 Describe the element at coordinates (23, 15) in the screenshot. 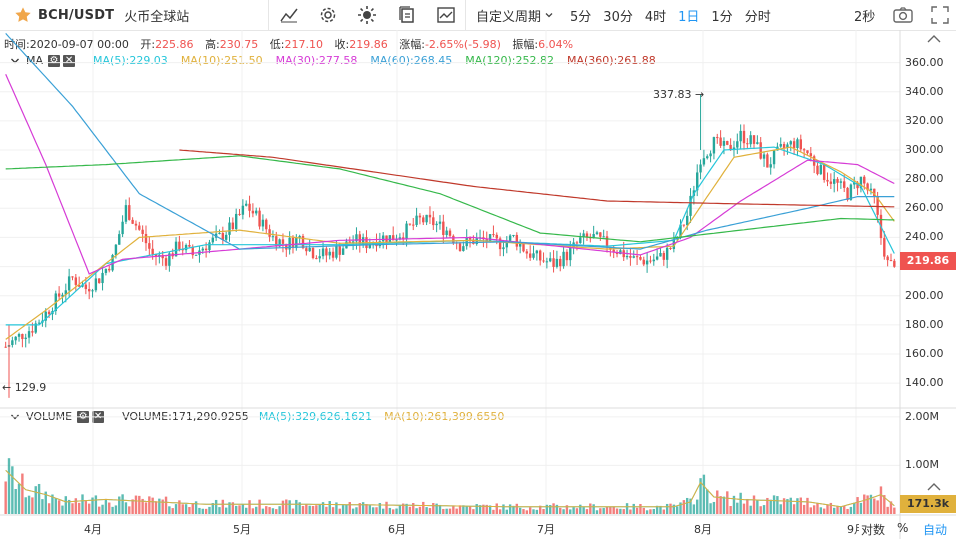

I see `star-icon` at that location.